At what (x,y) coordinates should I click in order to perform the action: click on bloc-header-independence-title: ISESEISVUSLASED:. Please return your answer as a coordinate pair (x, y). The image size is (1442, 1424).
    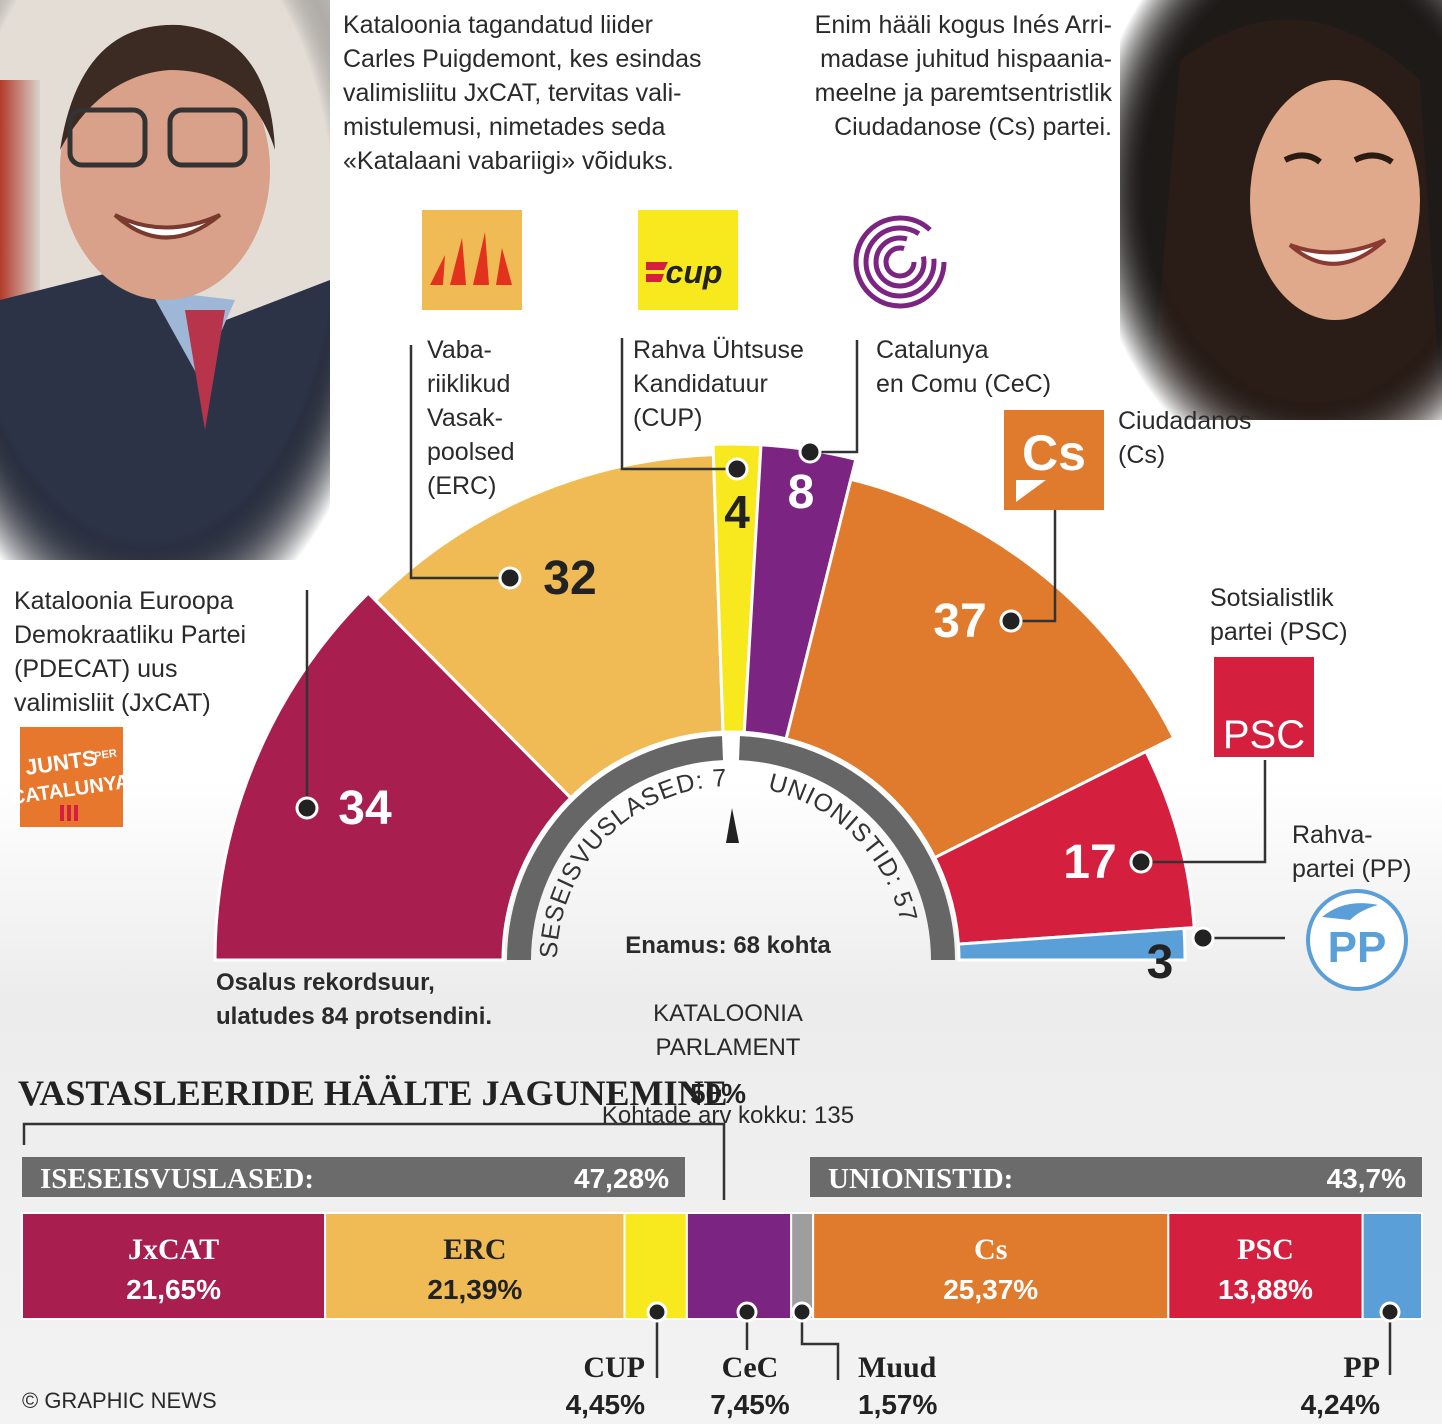
    Looking at the image, I should click on (177, 1179).